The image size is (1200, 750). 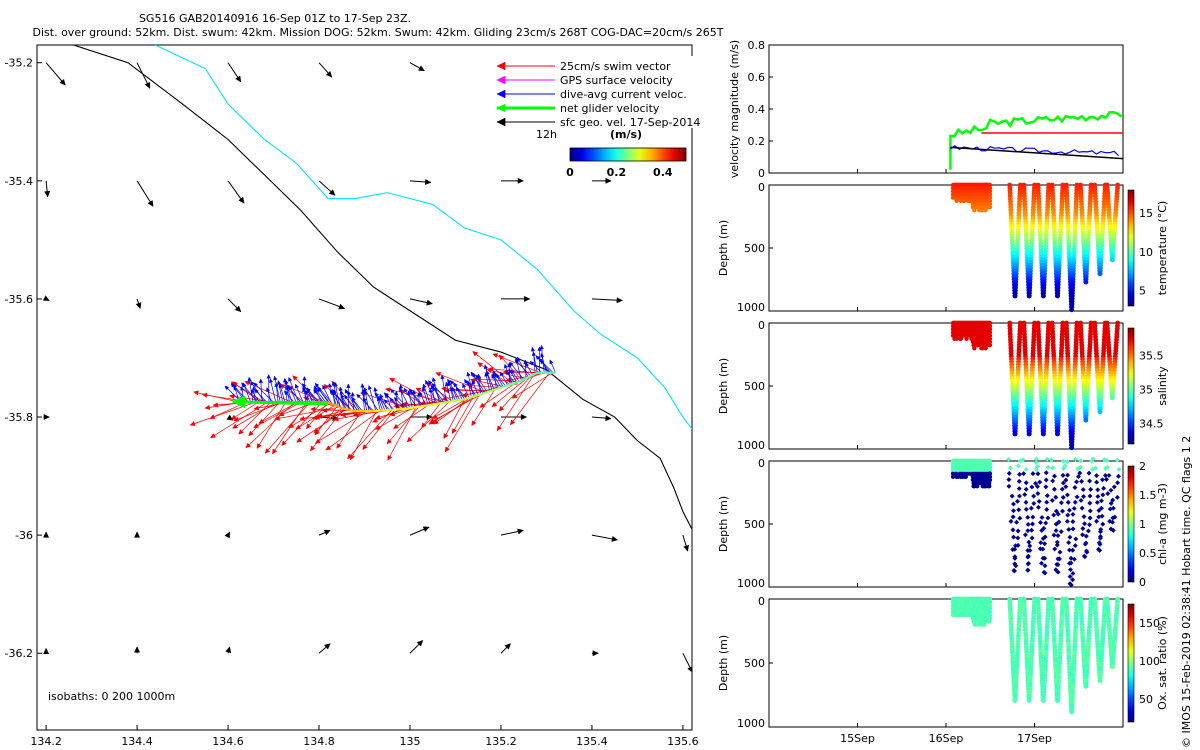 What do you see at coordinates (546, 134) in the screenshot?
I see `legend-12h: 12h` at bounding box center [546, 134].